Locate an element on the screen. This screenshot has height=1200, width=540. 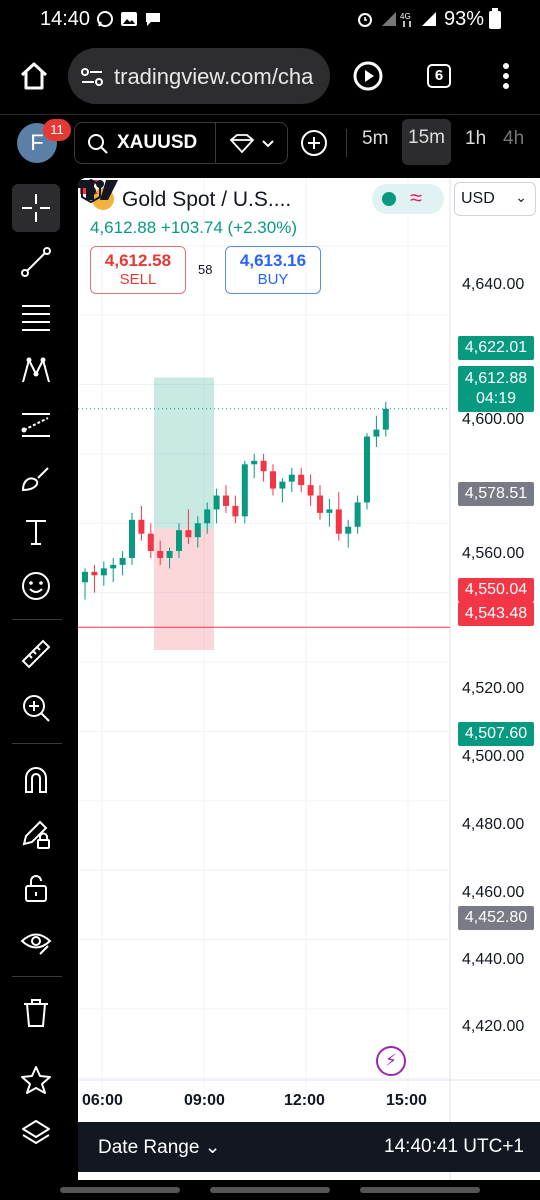
timeframe-15m: 15m is located at coordinates (426, 142).